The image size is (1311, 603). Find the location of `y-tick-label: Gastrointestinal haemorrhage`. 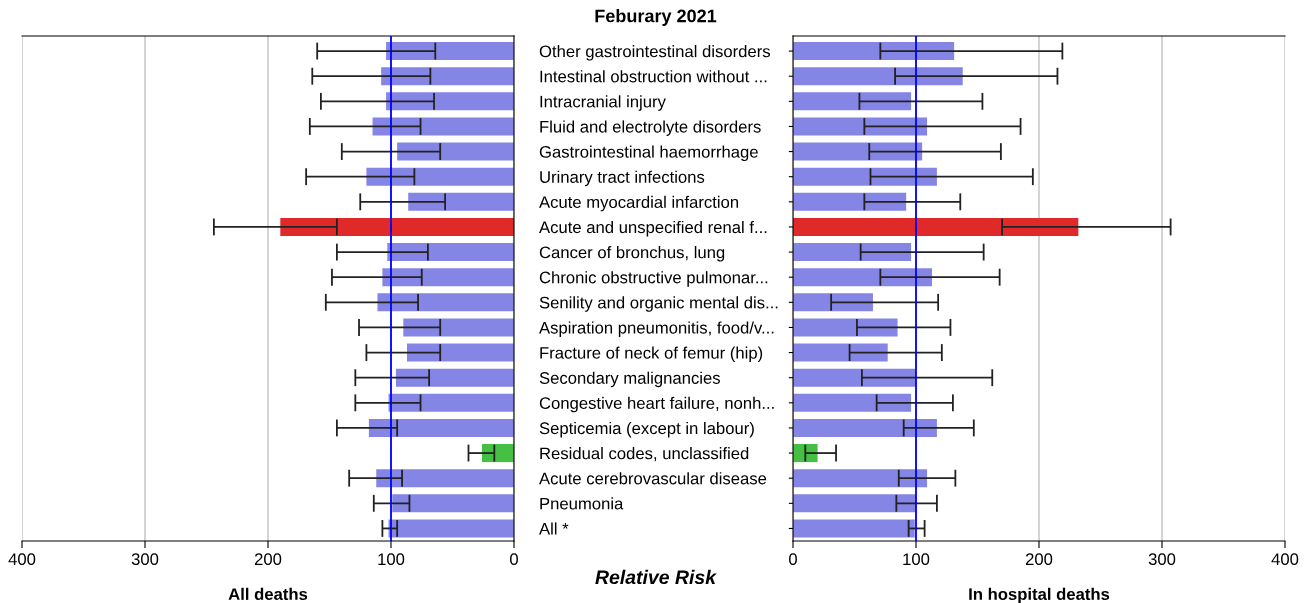

y-tick-label: Gastrointestinal haemorrhage is located at coordinates (648, 153).